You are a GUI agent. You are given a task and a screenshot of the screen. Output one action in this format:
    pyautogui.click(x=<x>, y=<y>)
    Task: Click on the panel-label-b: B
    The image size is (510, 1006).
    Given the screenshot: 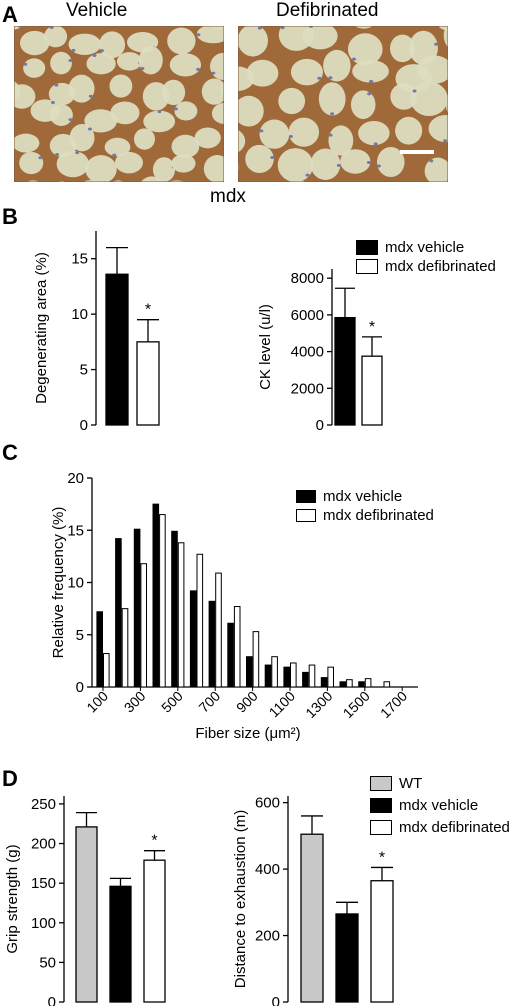 What is the action you would take?
    pyautogui.click(x=10, y=216)
    